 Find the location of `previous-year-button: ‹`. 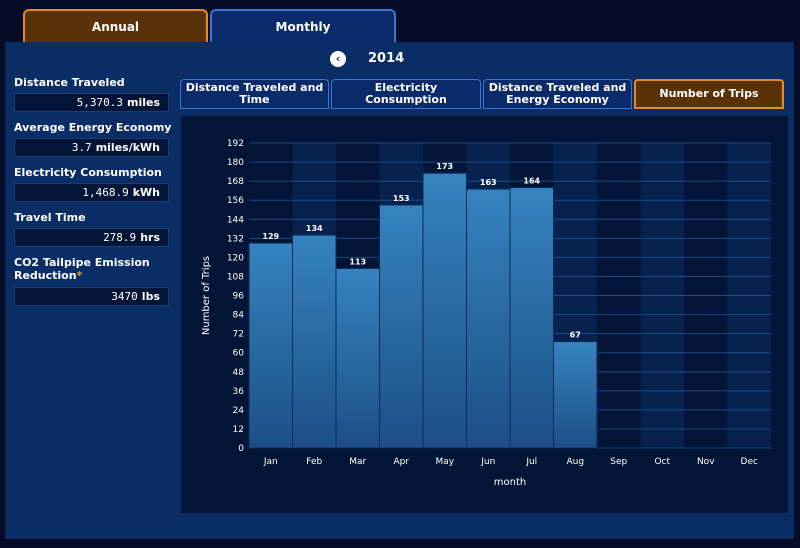

previous-year-button: ‹ is located at coordinates (338, 59).